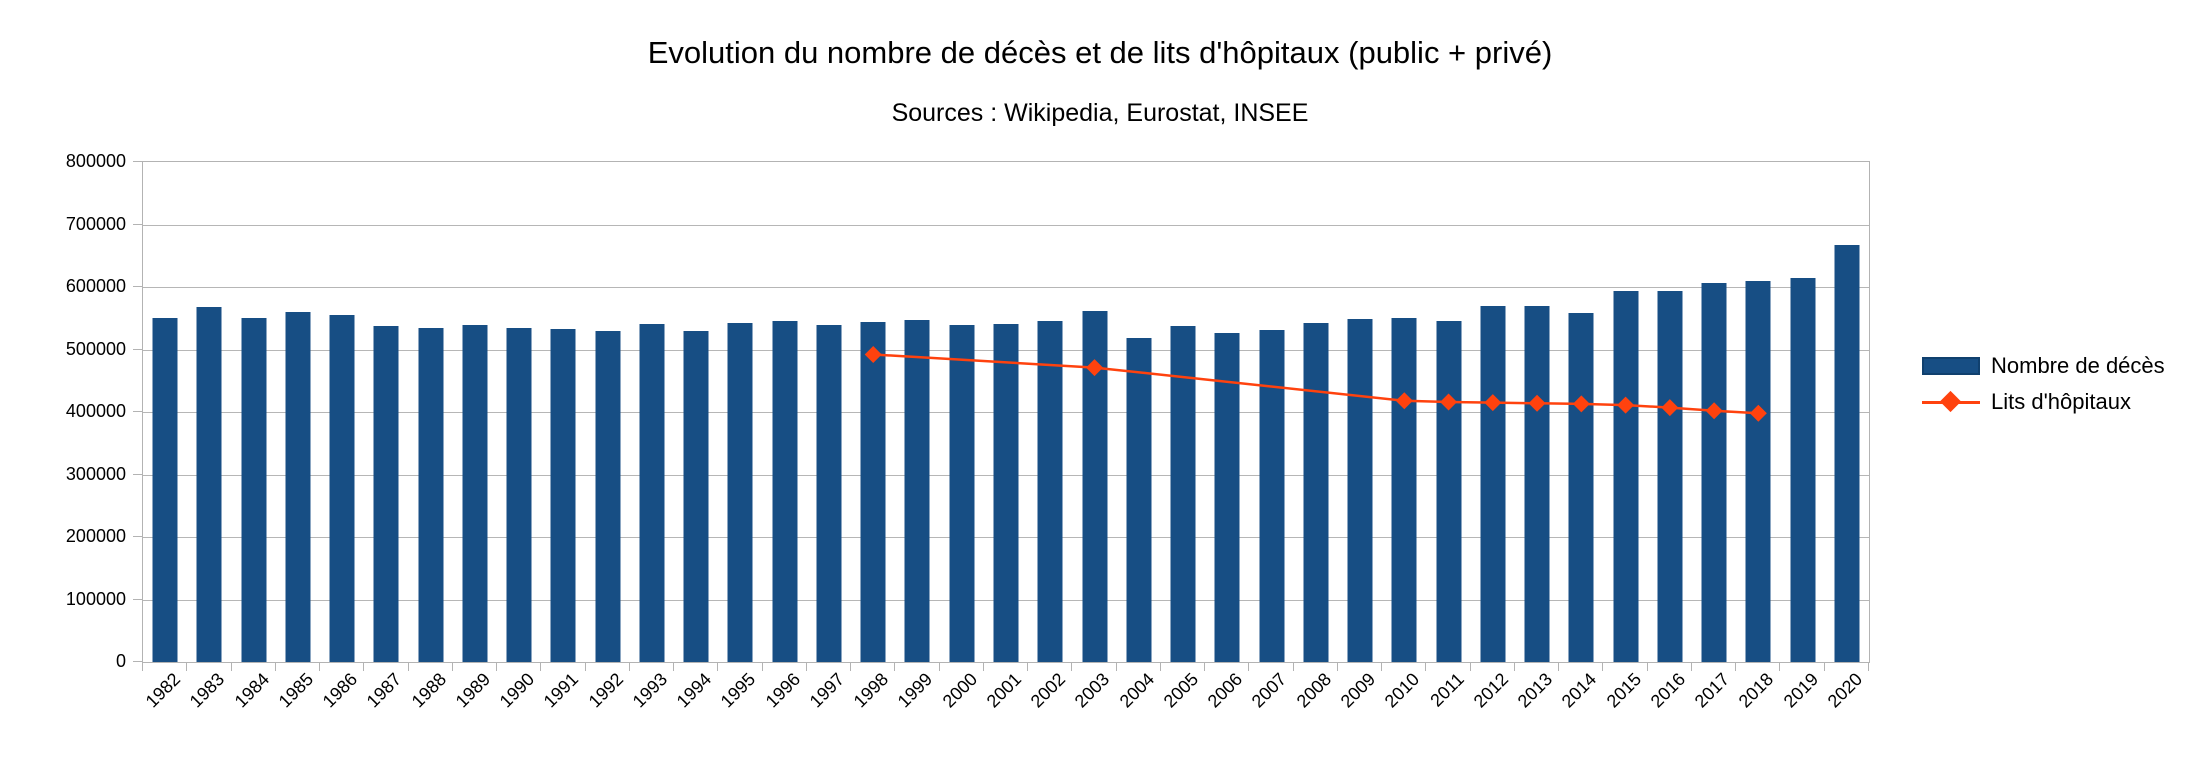 The width and height of the screenshot is (2200, 765). What do you see at coordinates (2078, 365) in the screenshot?
I see `legend-label-deces: Nombre de décès` at bounding box center [2078, 365].